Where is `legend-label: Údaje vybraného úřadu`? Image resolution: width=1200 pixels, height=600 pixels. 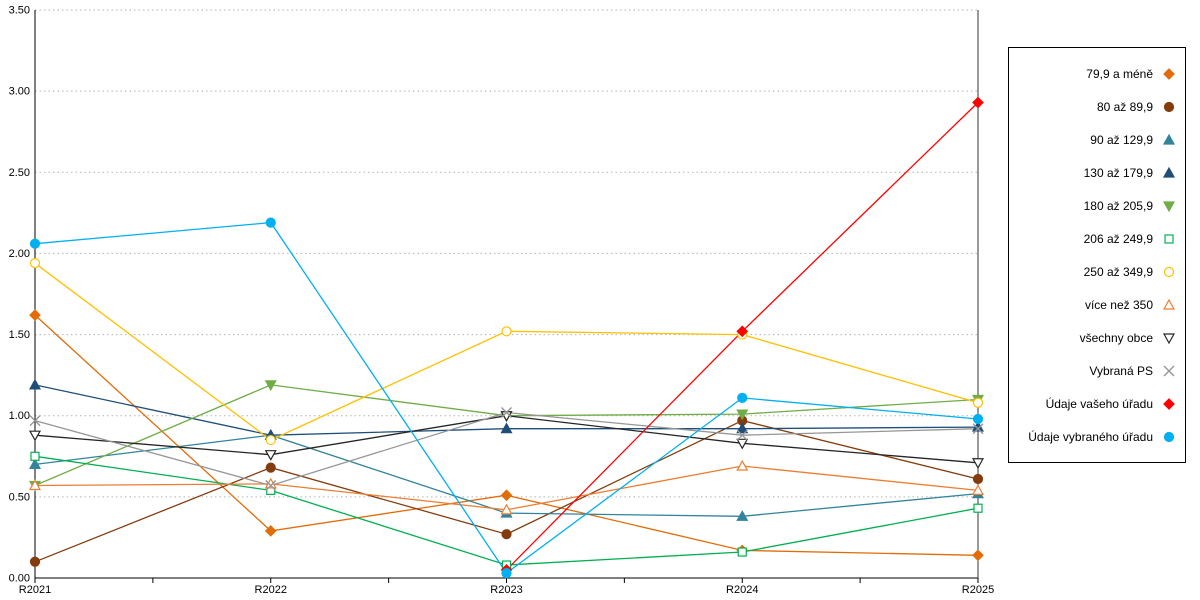
legend-label: Údaje vybraného úřadu is located at coordinates (1090, 436).